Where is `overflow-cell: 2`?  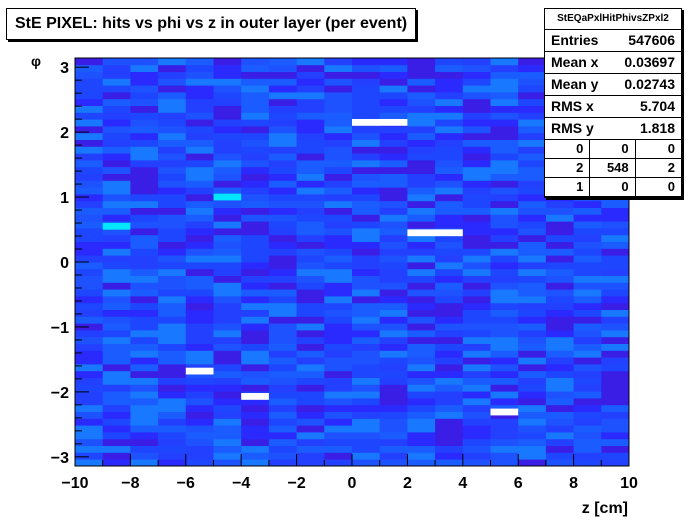
overflow-cell: 2 is located at coordinates (658, 168).